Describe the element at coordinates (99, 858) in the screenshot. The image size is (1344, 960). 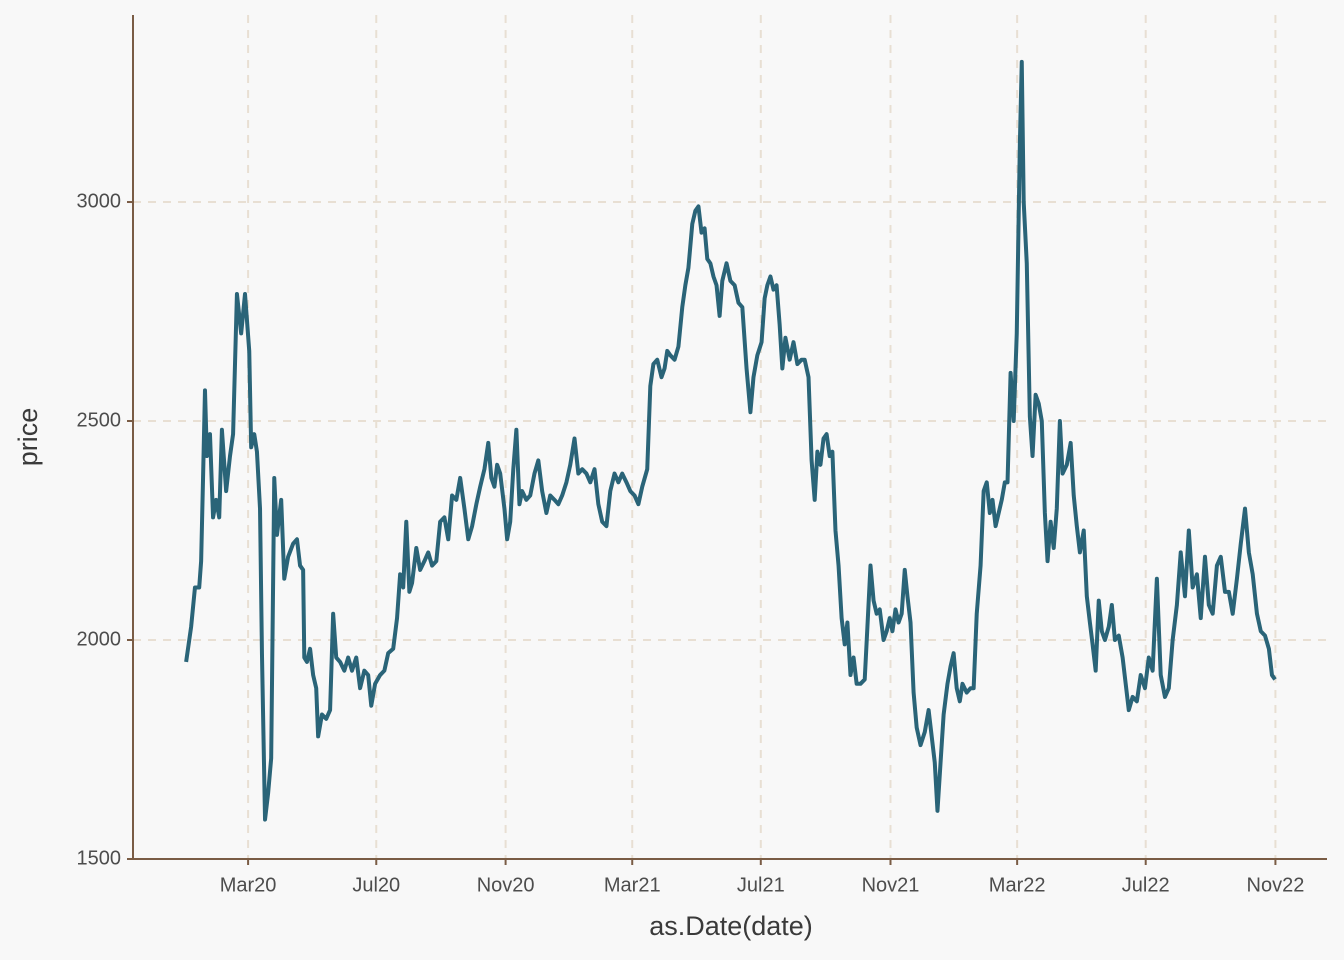
I see `y-tick-label: 1500` at that location.